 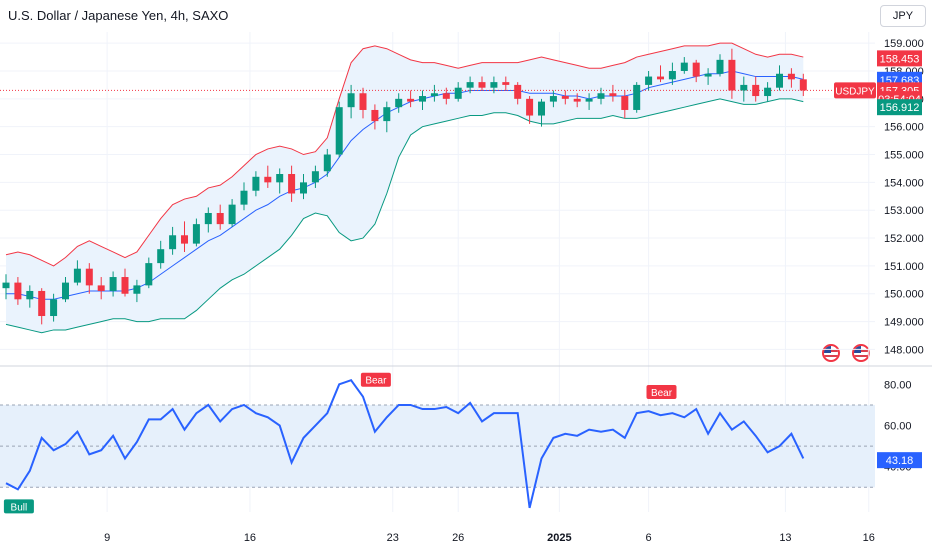 I want to click on rsi-tick-label: 80.00, so click(x=898, y=385).